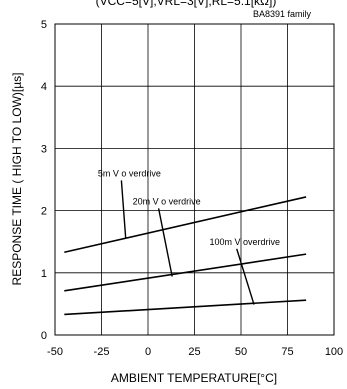 This screenshot has height=389, width=347. I want to click on x-tick-label: 0, so click(148, 352).